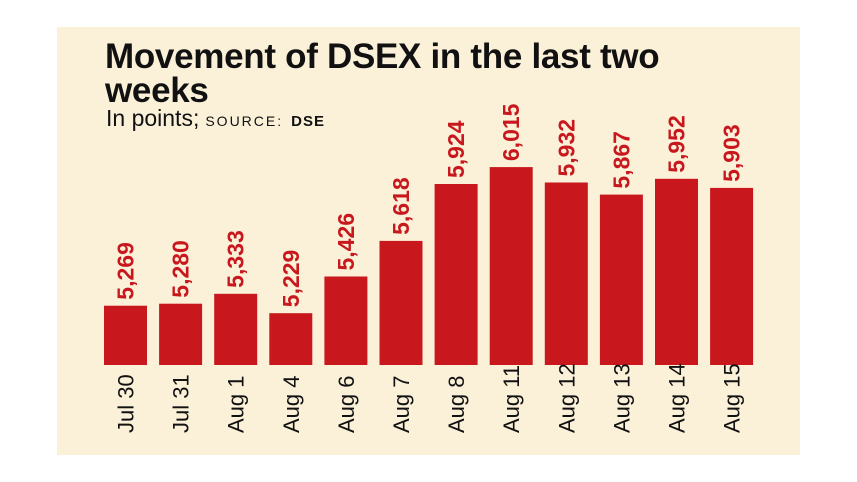  What do you see at coordinates (181, 403) in the screenshot?
I see `tick-label: Jul 31` at bounding box center [181, 403].